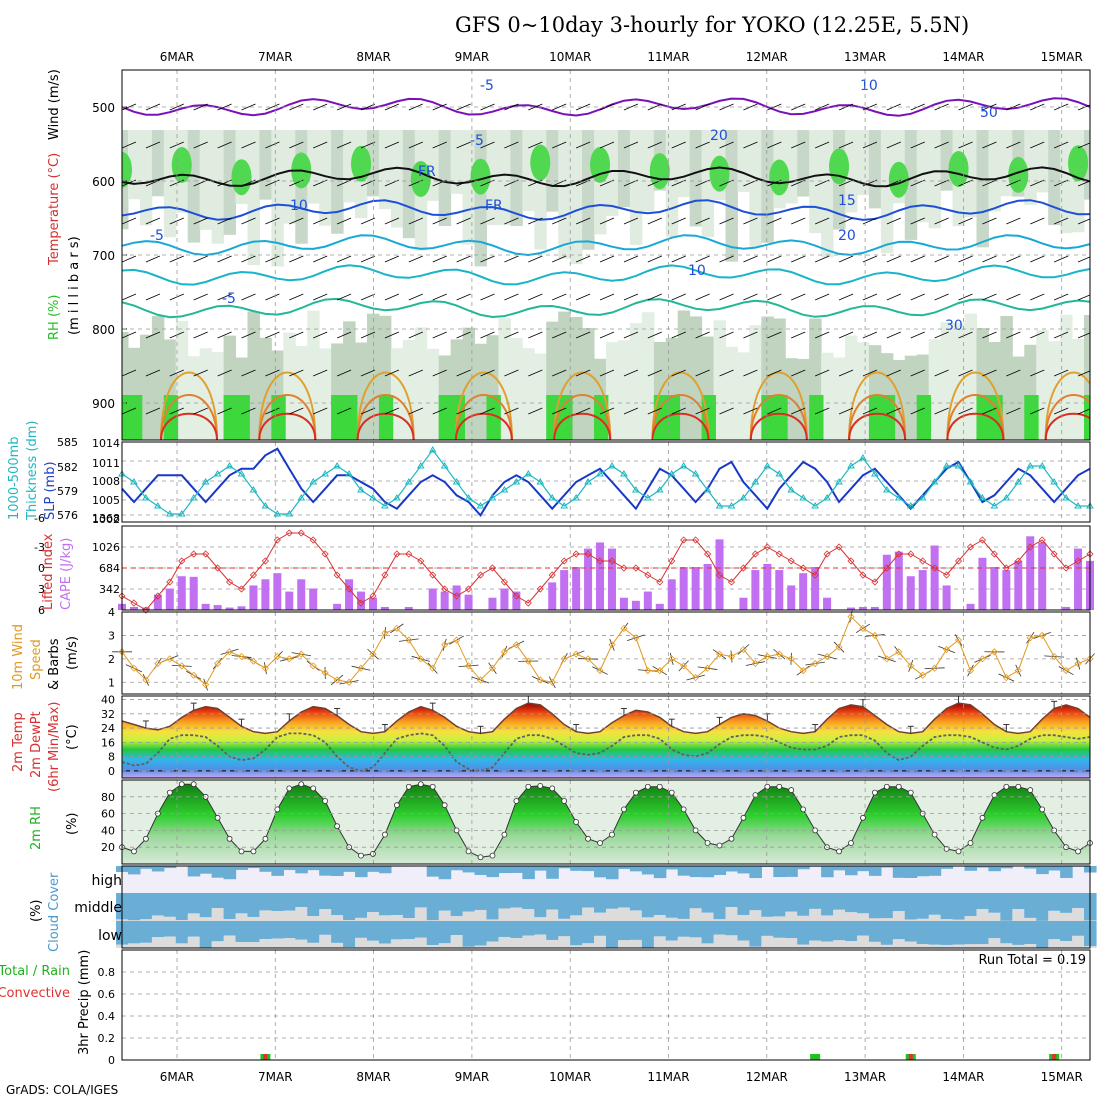 The width and height of the screenshot is (1100, 1104). What do you see at coordinates (18, 657) in the screenshot?
I see `wind10m-label: 10m Wind` at bounding box center [18, 657].